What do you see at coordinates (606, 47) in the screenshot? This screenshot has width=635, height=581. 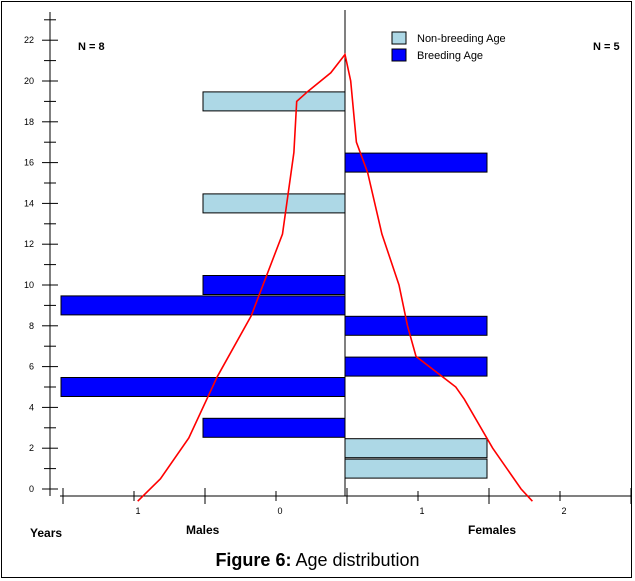 I see `females-n-label: N = 5` at bounding box center [606, 47].